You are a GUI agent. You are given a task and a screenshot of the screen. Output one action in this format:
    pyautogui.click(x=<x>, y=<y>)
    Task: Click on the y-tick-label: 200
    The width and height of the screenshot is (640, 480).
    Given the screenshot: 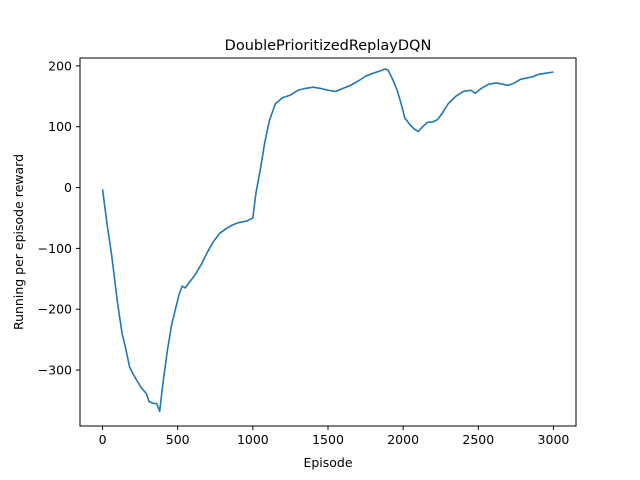 What is the action you would take?
    pyautogui.click(x=60, y=65)
    